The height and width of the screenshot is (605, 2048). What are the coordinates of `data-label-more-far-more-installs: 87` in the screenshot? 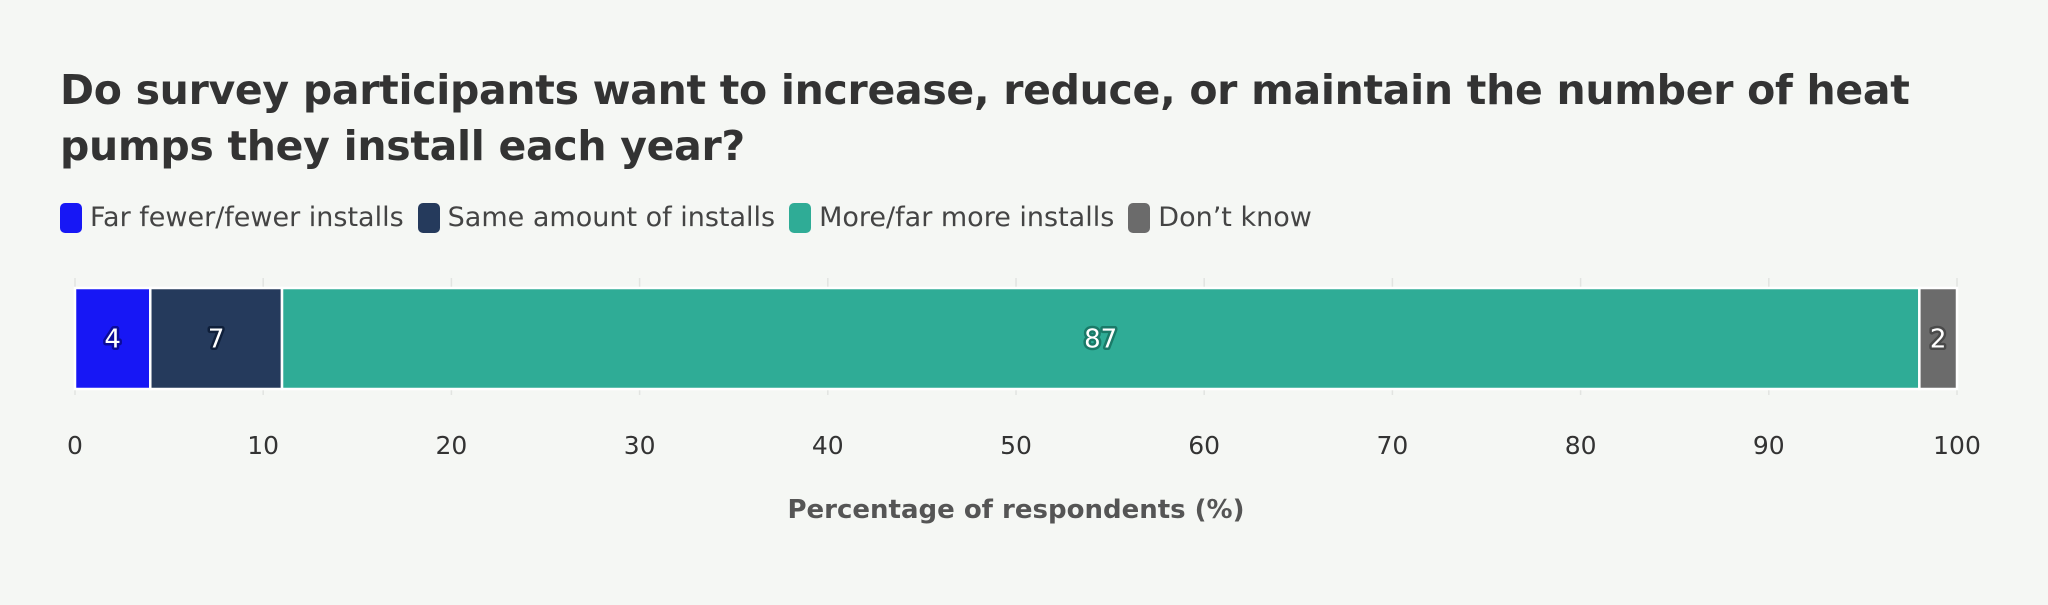 It's located at (1100, 340).